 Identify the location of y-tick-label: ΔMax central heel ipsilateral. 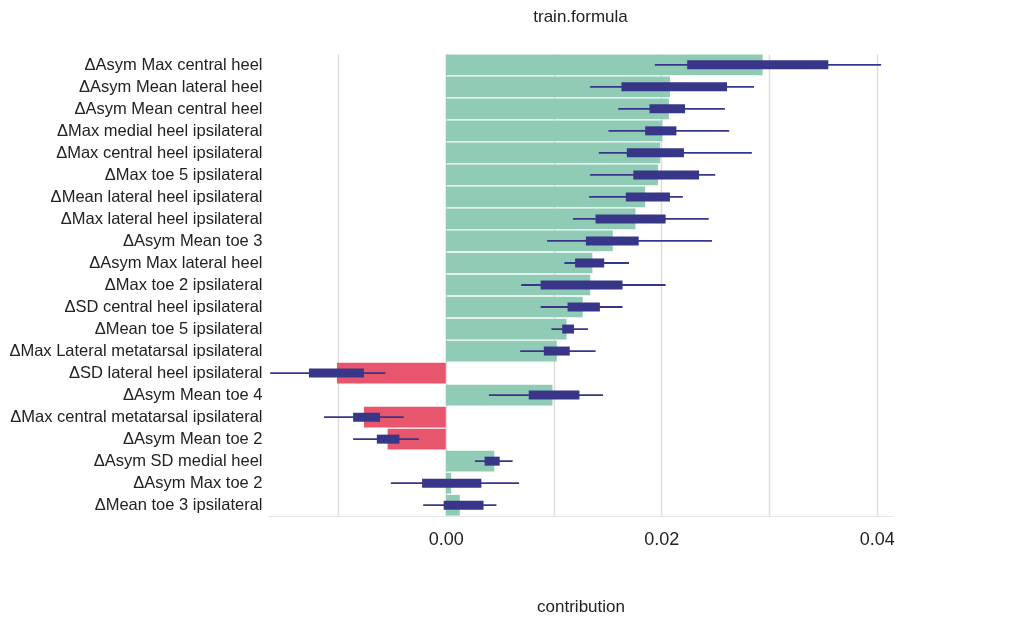
(159, 151).